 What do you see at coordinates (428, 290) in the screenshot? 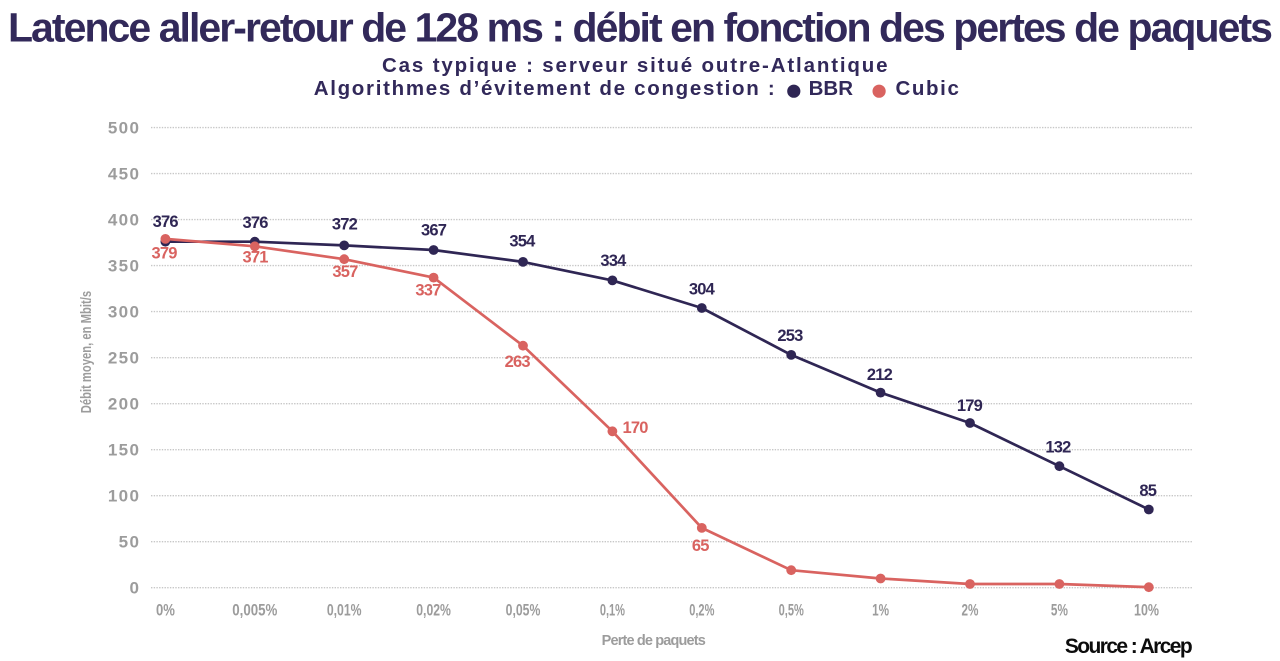
I see `svg-text: 337` at bounding box center [428, 290].